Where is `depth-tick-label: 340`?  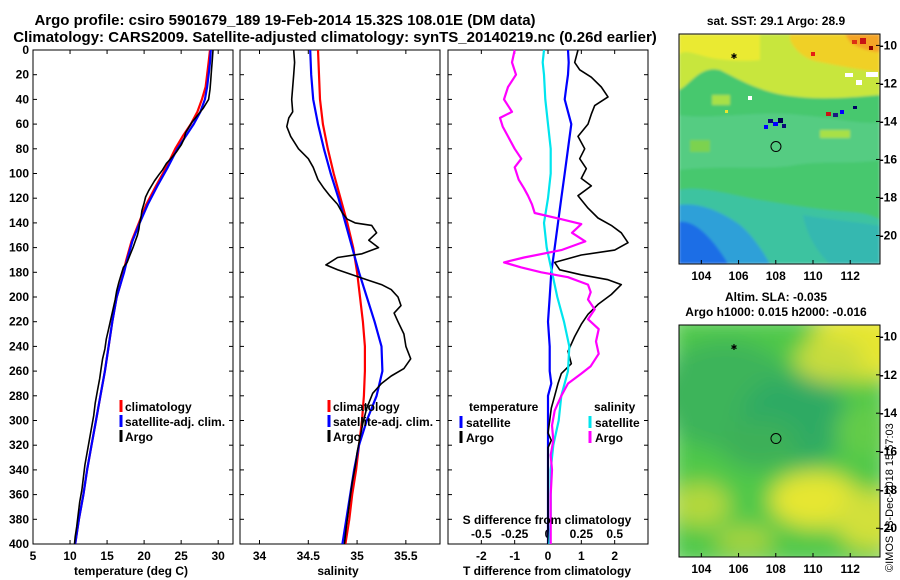 depth-tick-label: 340 is located at coordinates (19, 470).